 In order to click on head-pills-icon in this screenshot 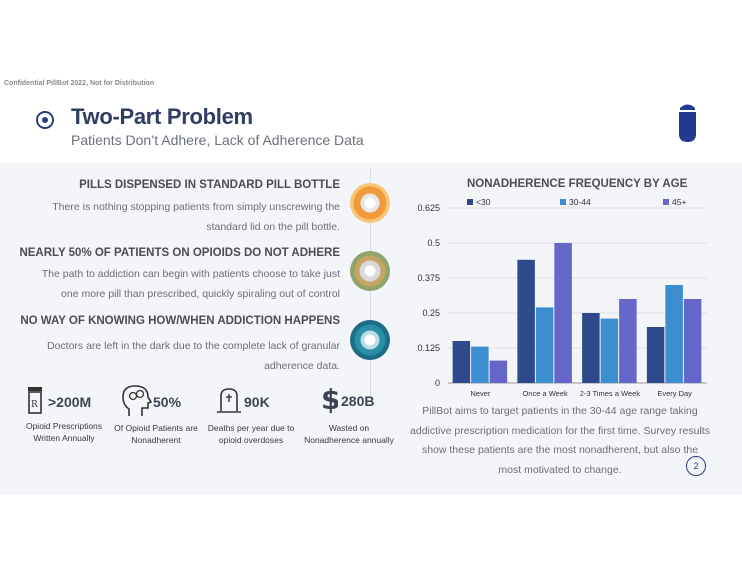, I will do `click(137, 400)`.